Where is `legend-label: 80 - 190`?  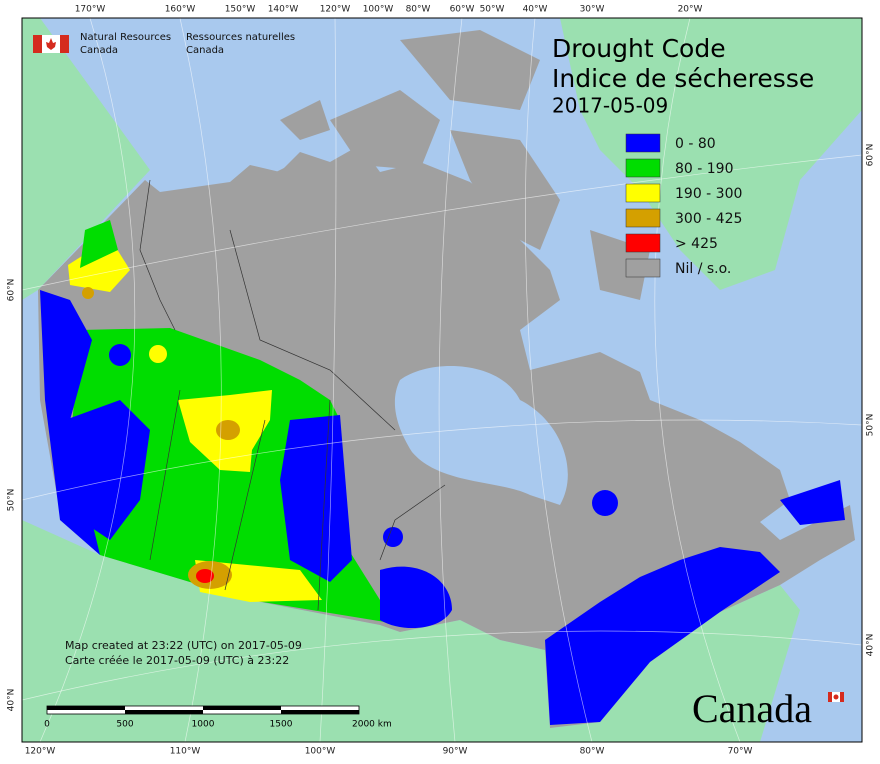 legend-label: 80 - 190 is located at coordinates (704, 169).